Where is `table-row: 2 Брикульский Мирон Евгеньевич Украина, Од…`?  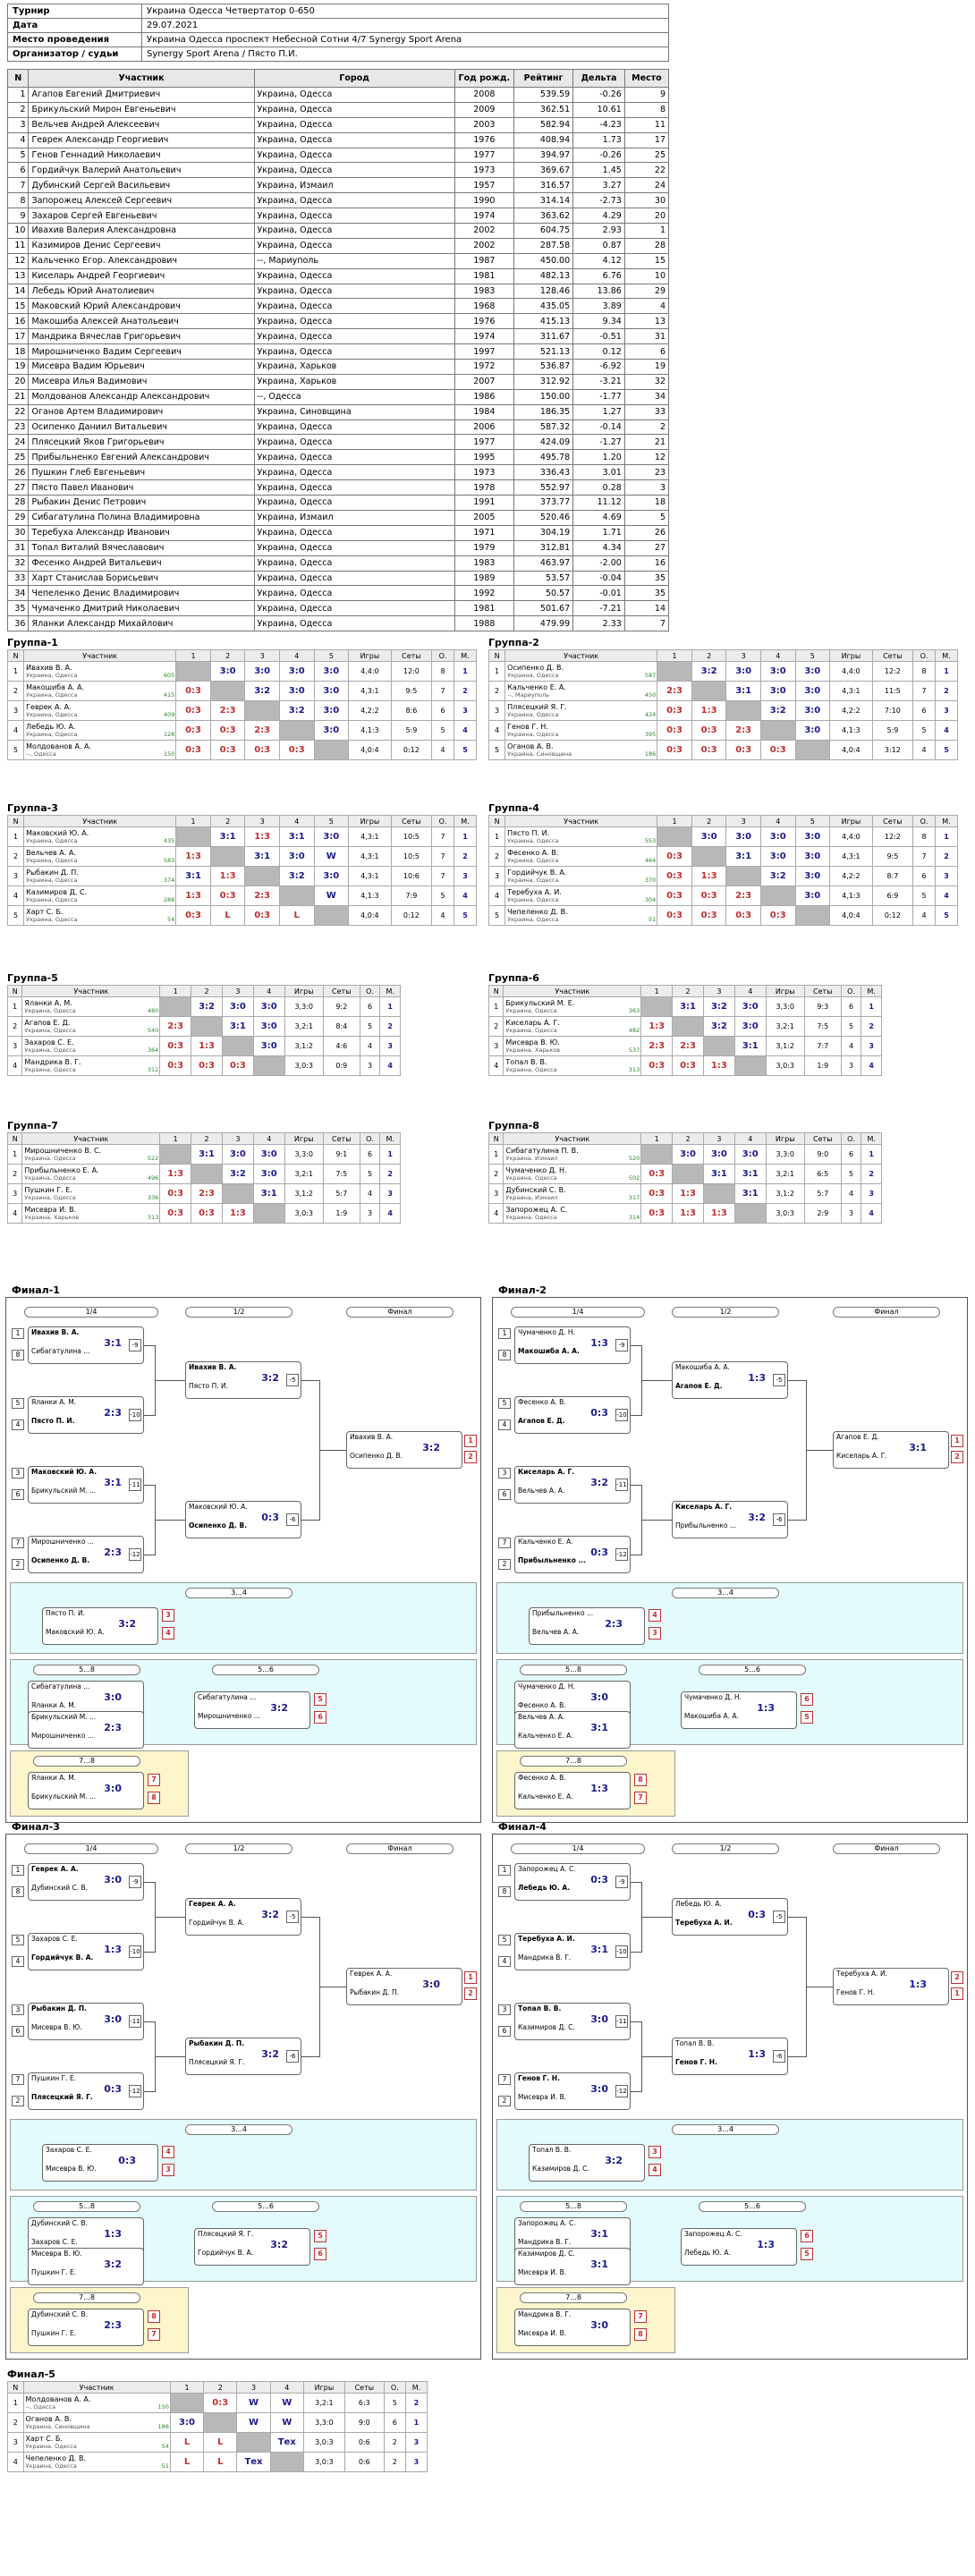
table-row: 2 Брикульский Мирон Евгеньевич Украина, Од… is located at coordinates (338, 109).